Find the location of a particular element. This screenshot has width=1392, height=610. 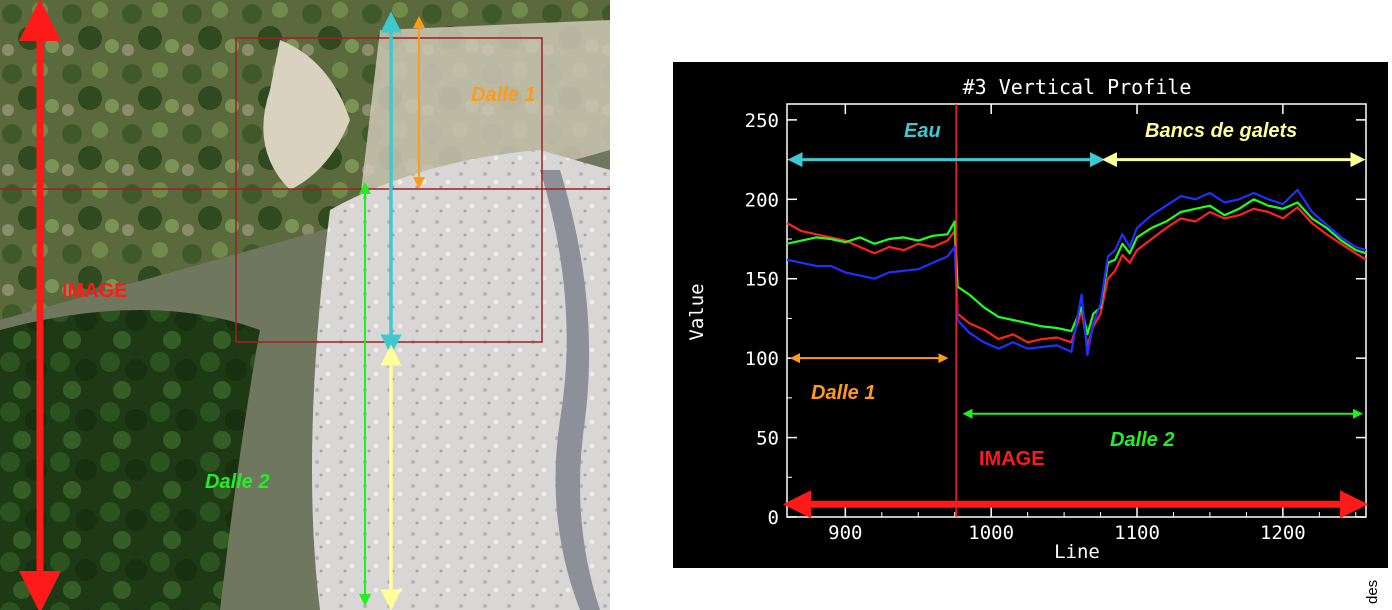

aerial-dalle2-label: Dalle 2 is located at coordinates (237, 482).